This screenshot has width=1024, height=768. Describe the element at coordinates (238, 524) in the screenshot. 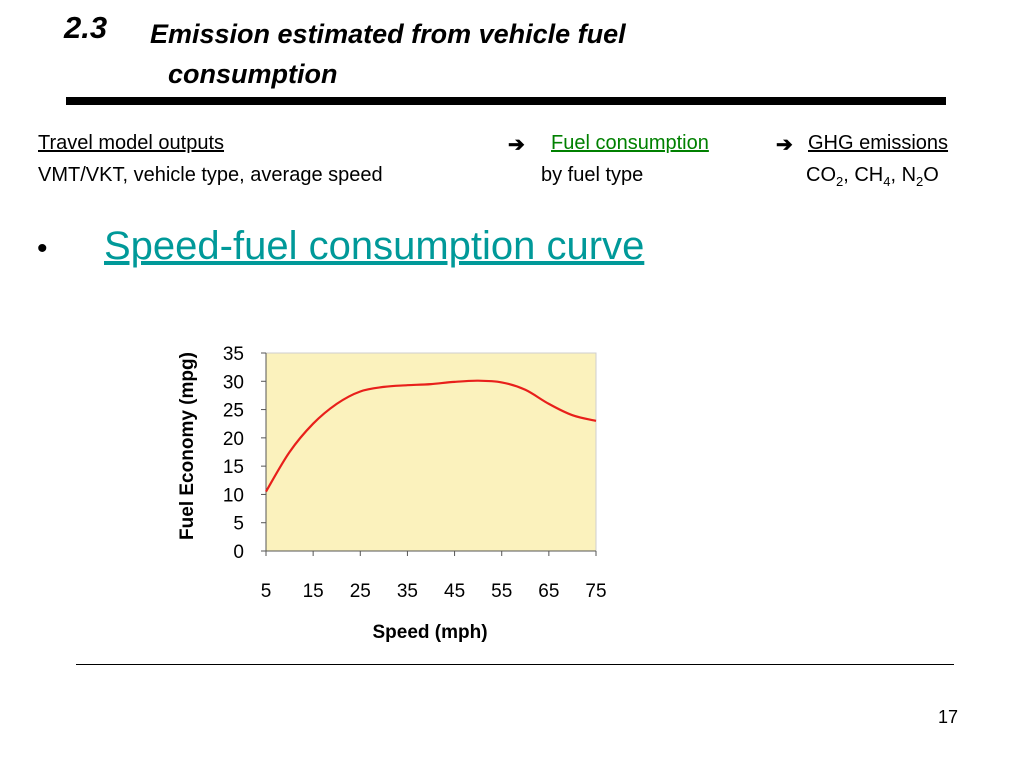

I see `y-tick-label: 5` at that location.